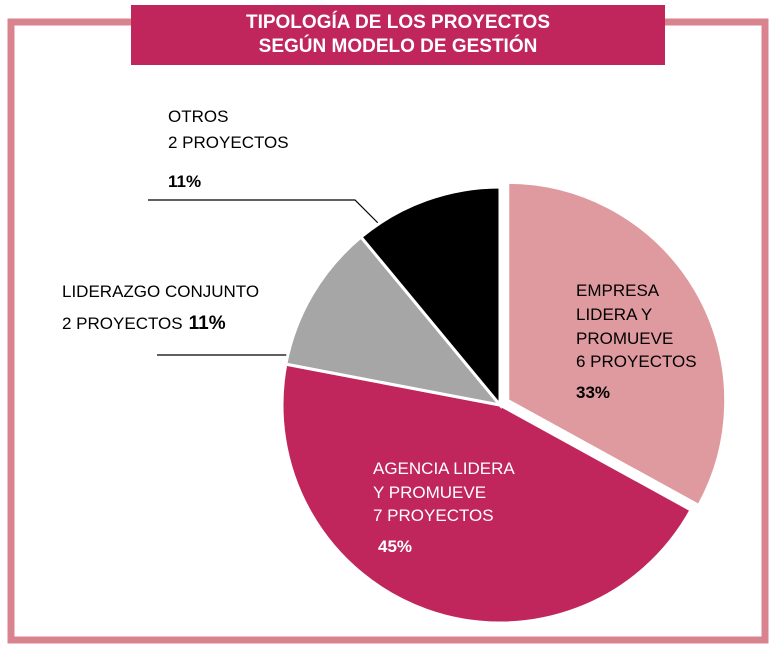  I want to click on count-label: 2 PROYECTOS 11%, so click(144, 323).